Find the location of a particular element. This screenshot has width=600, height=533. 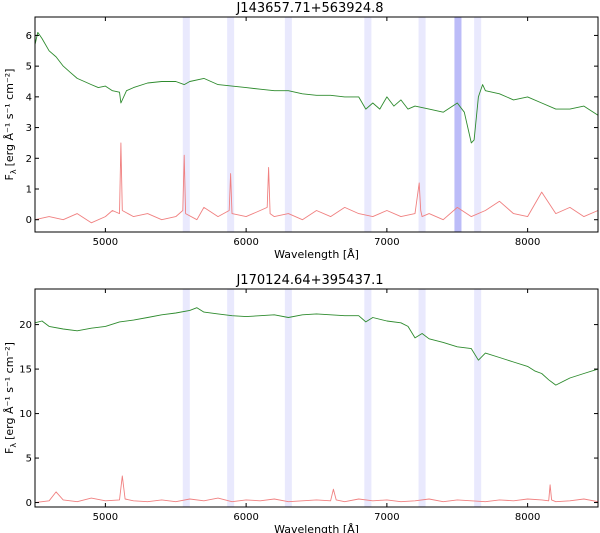

panel-2-title: J170124.64+395437.1 is located at coordinates (309, 280).